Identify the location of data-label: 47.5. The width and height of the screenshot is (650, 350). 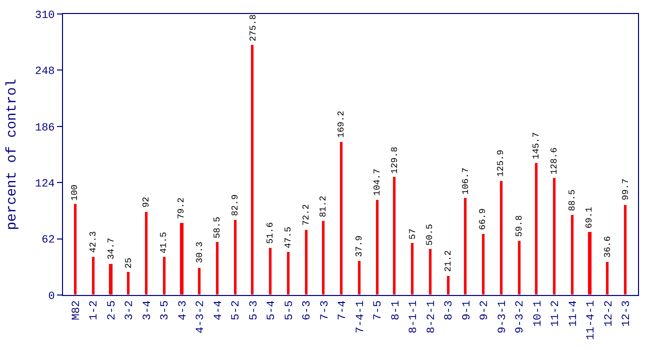
(288, 237).